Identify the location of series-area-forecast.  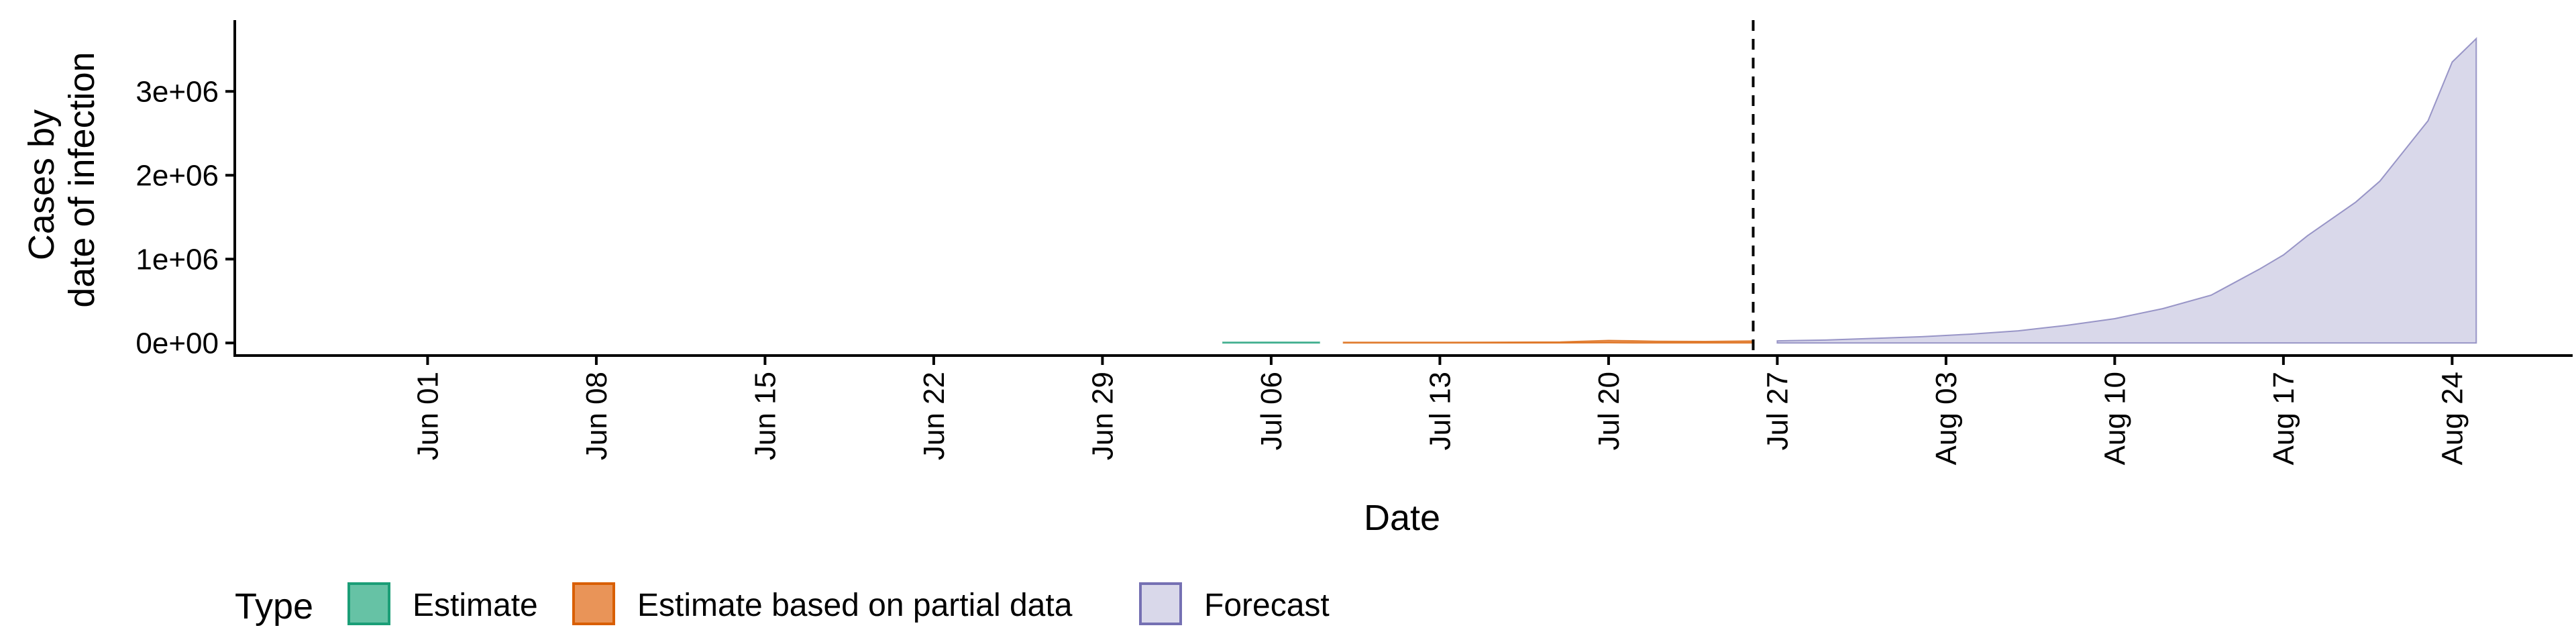
(2126, 190).